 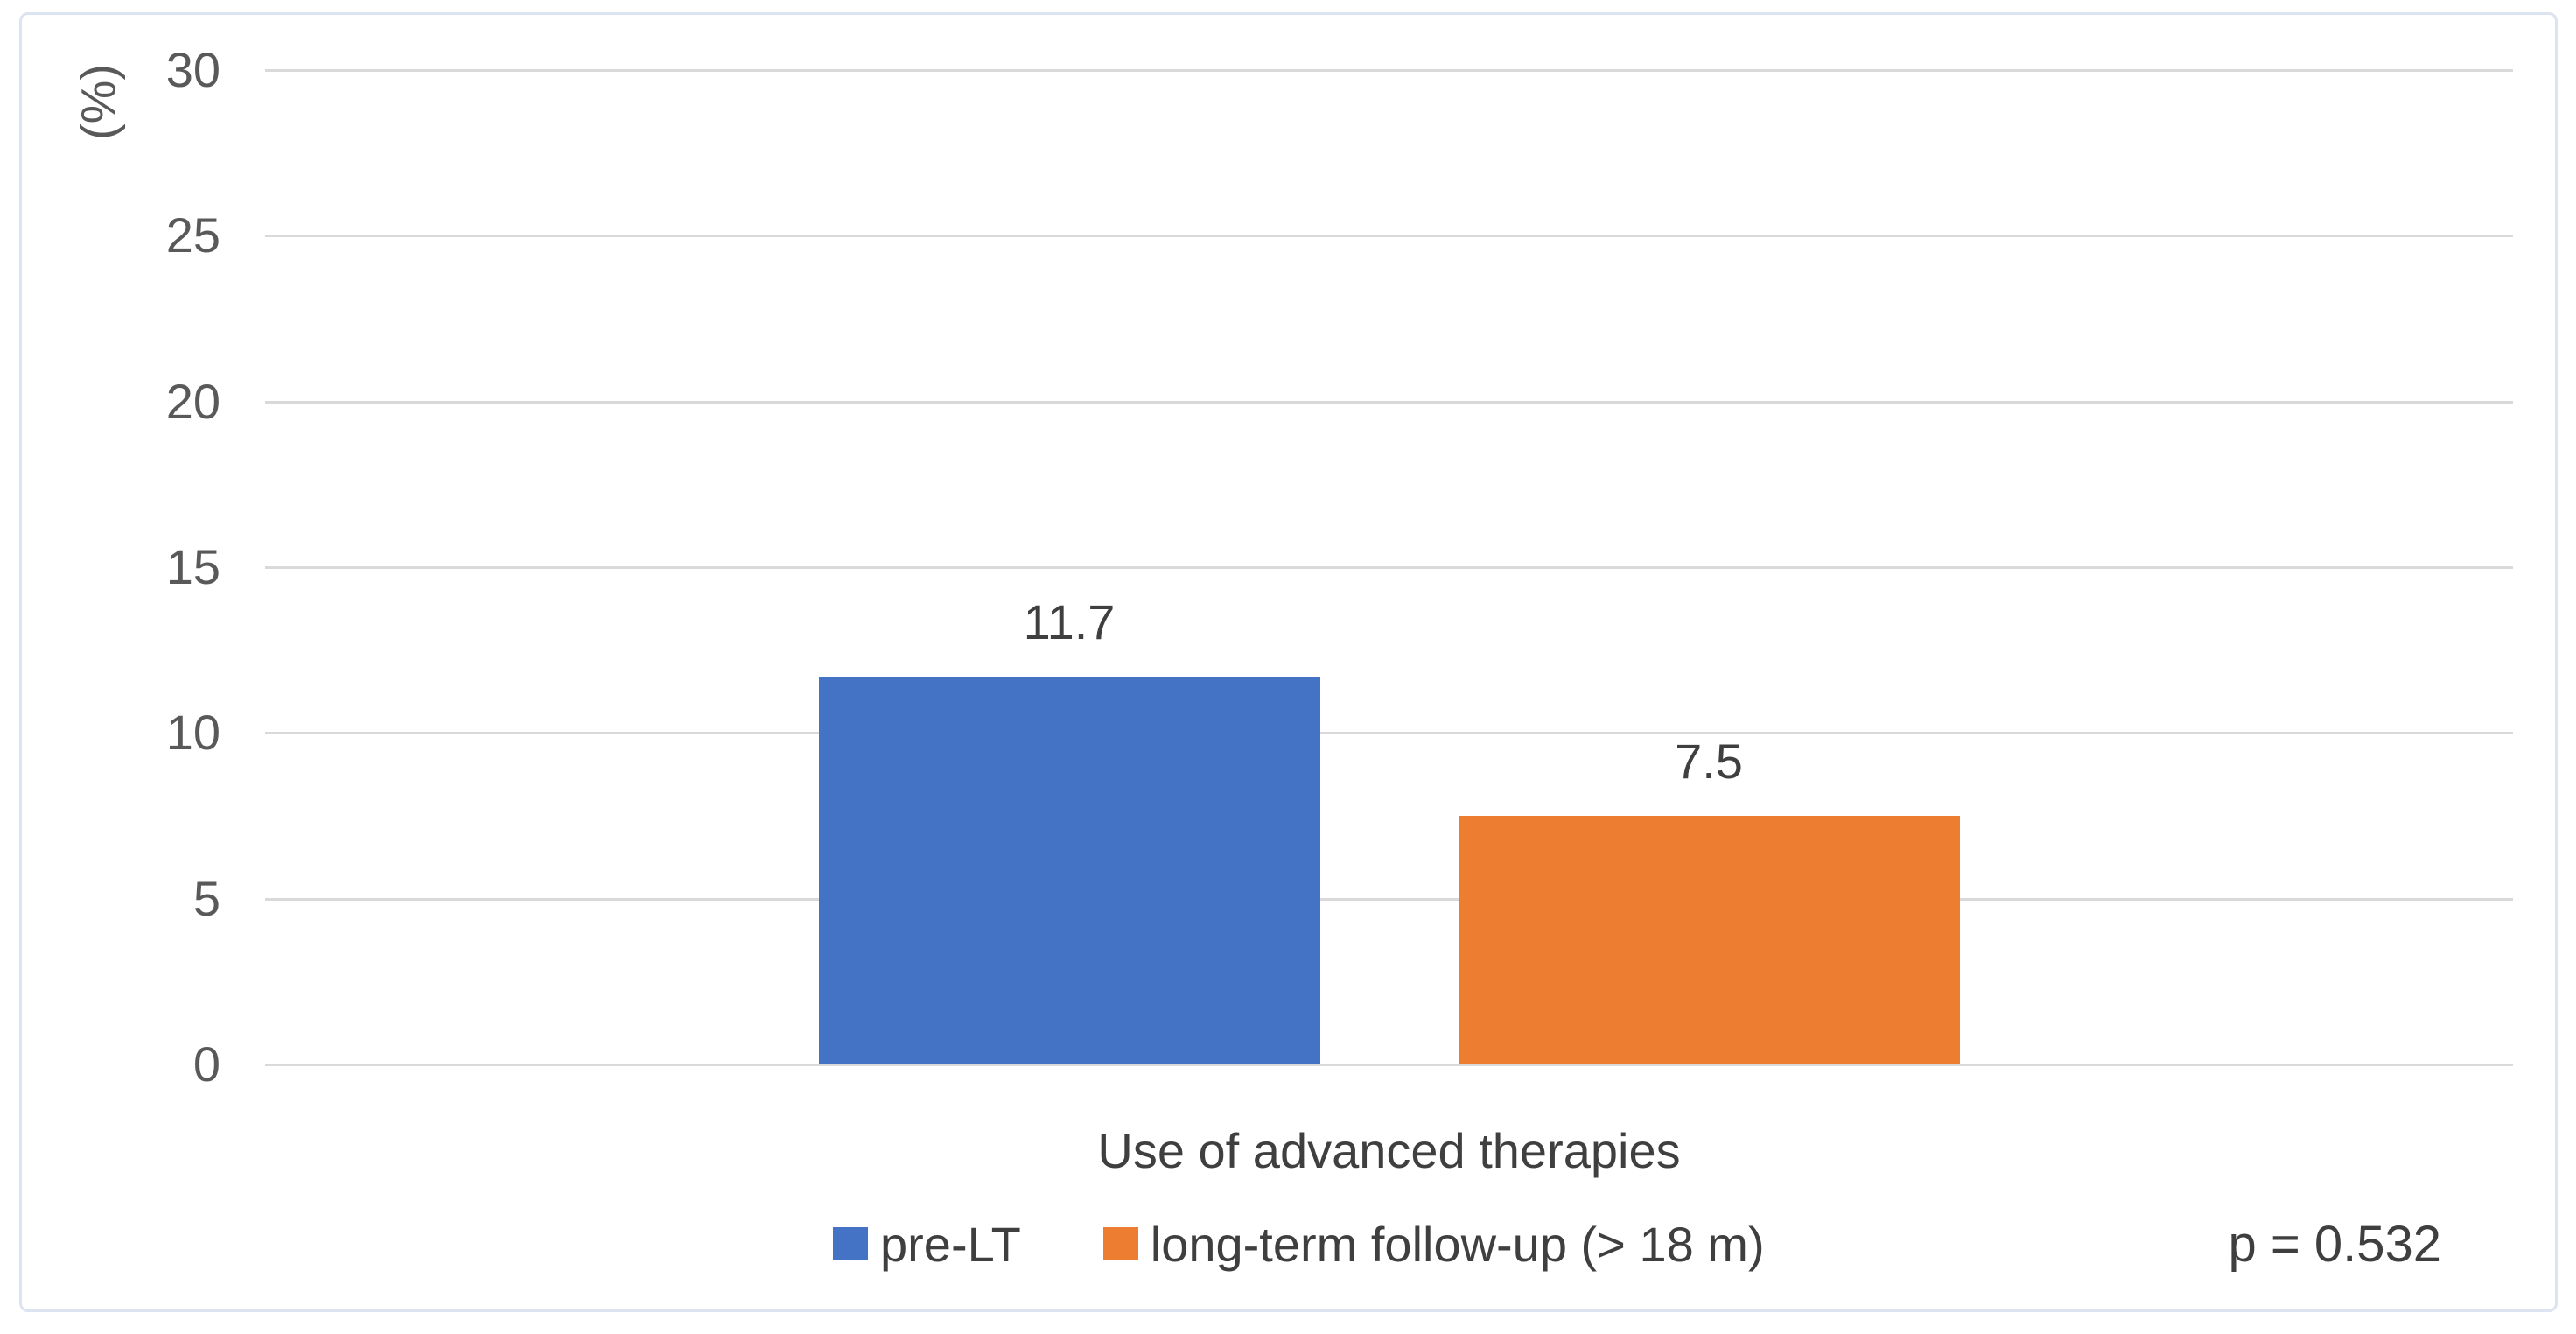 What do you see at coordinates (192, 567) in the screenshot?
I see `y-tick-label-15: 15` at bounding box center [192, 567].